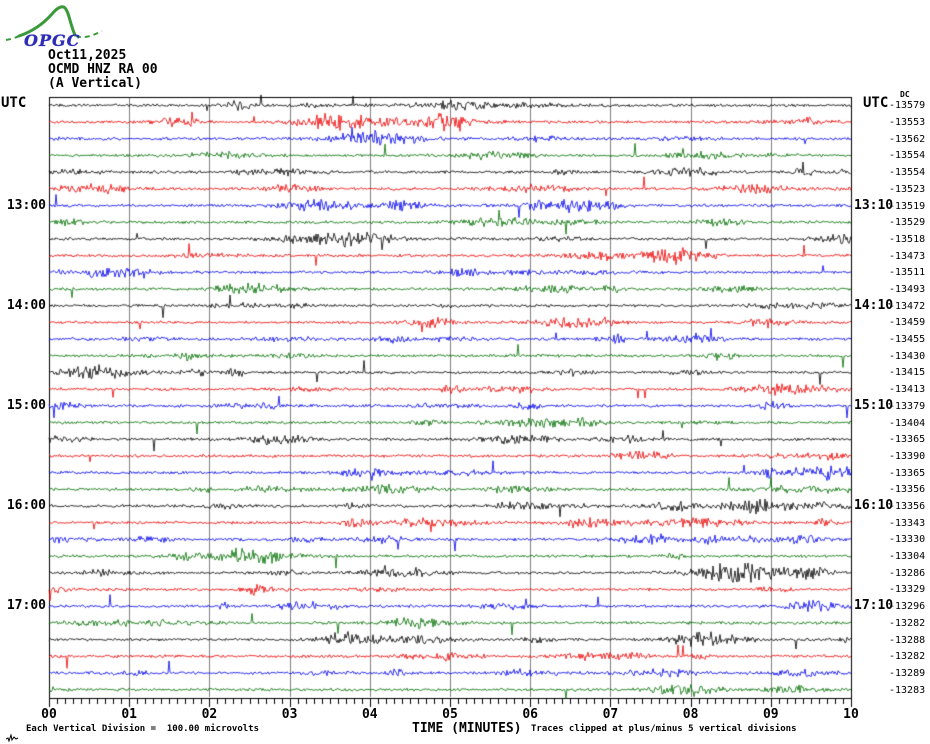 The width and height of the screenshot is (930, 744). I want to click on dc-offset-value: -13579, so click(907, 106).